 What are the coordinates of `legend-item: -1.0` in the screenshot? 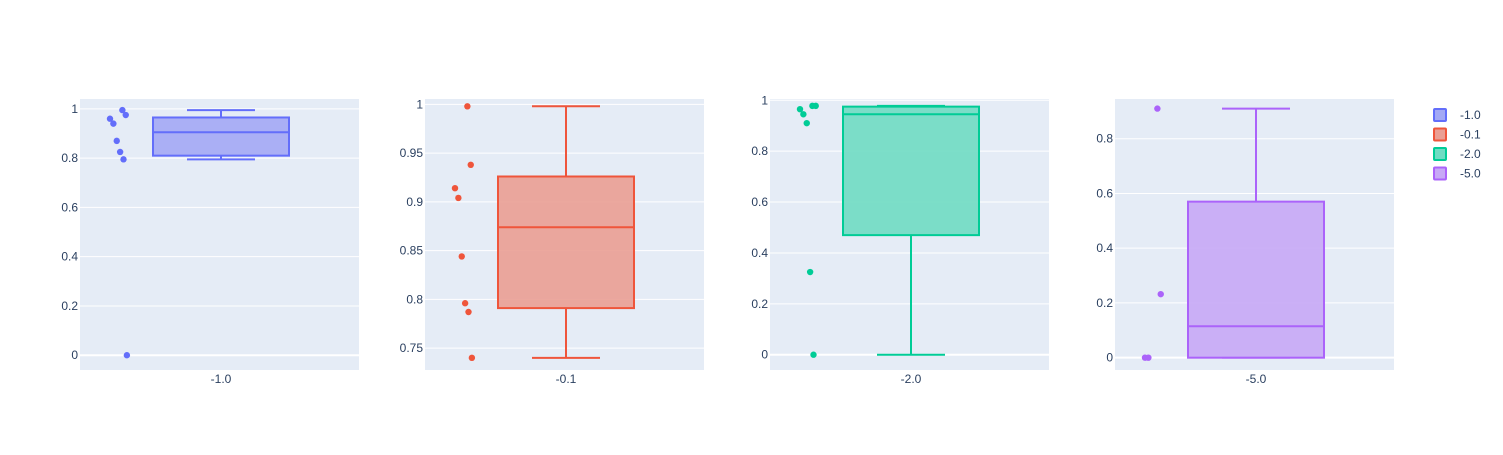 It's located at (1457, 115).